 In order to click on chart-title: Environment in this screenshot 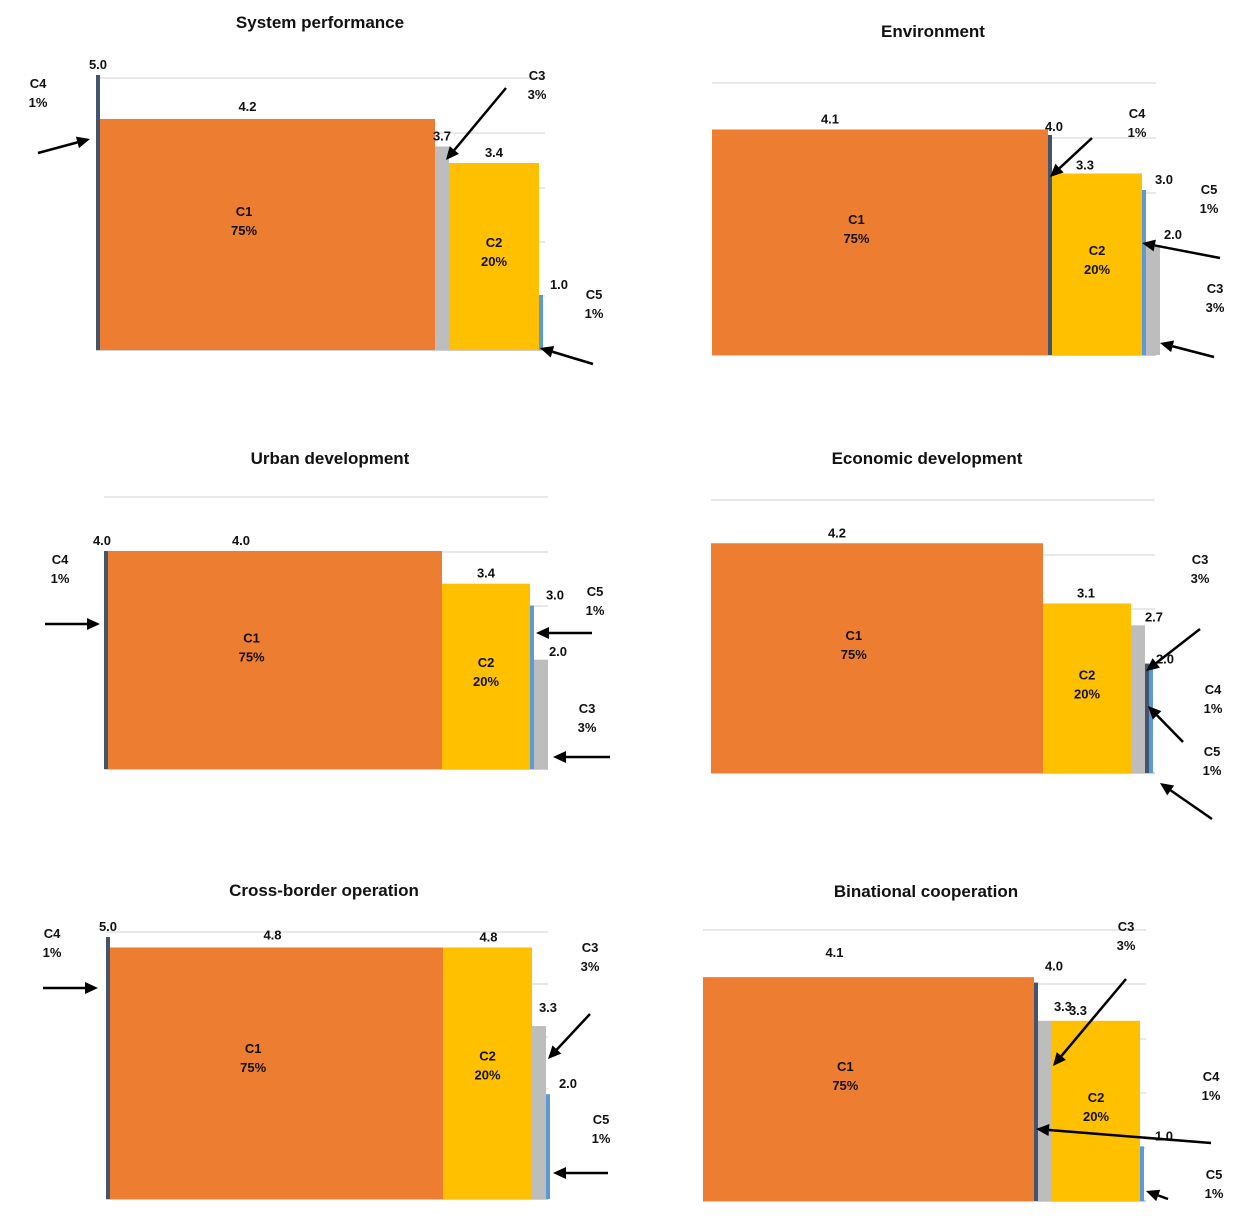, I will do `click(933, 31)`.